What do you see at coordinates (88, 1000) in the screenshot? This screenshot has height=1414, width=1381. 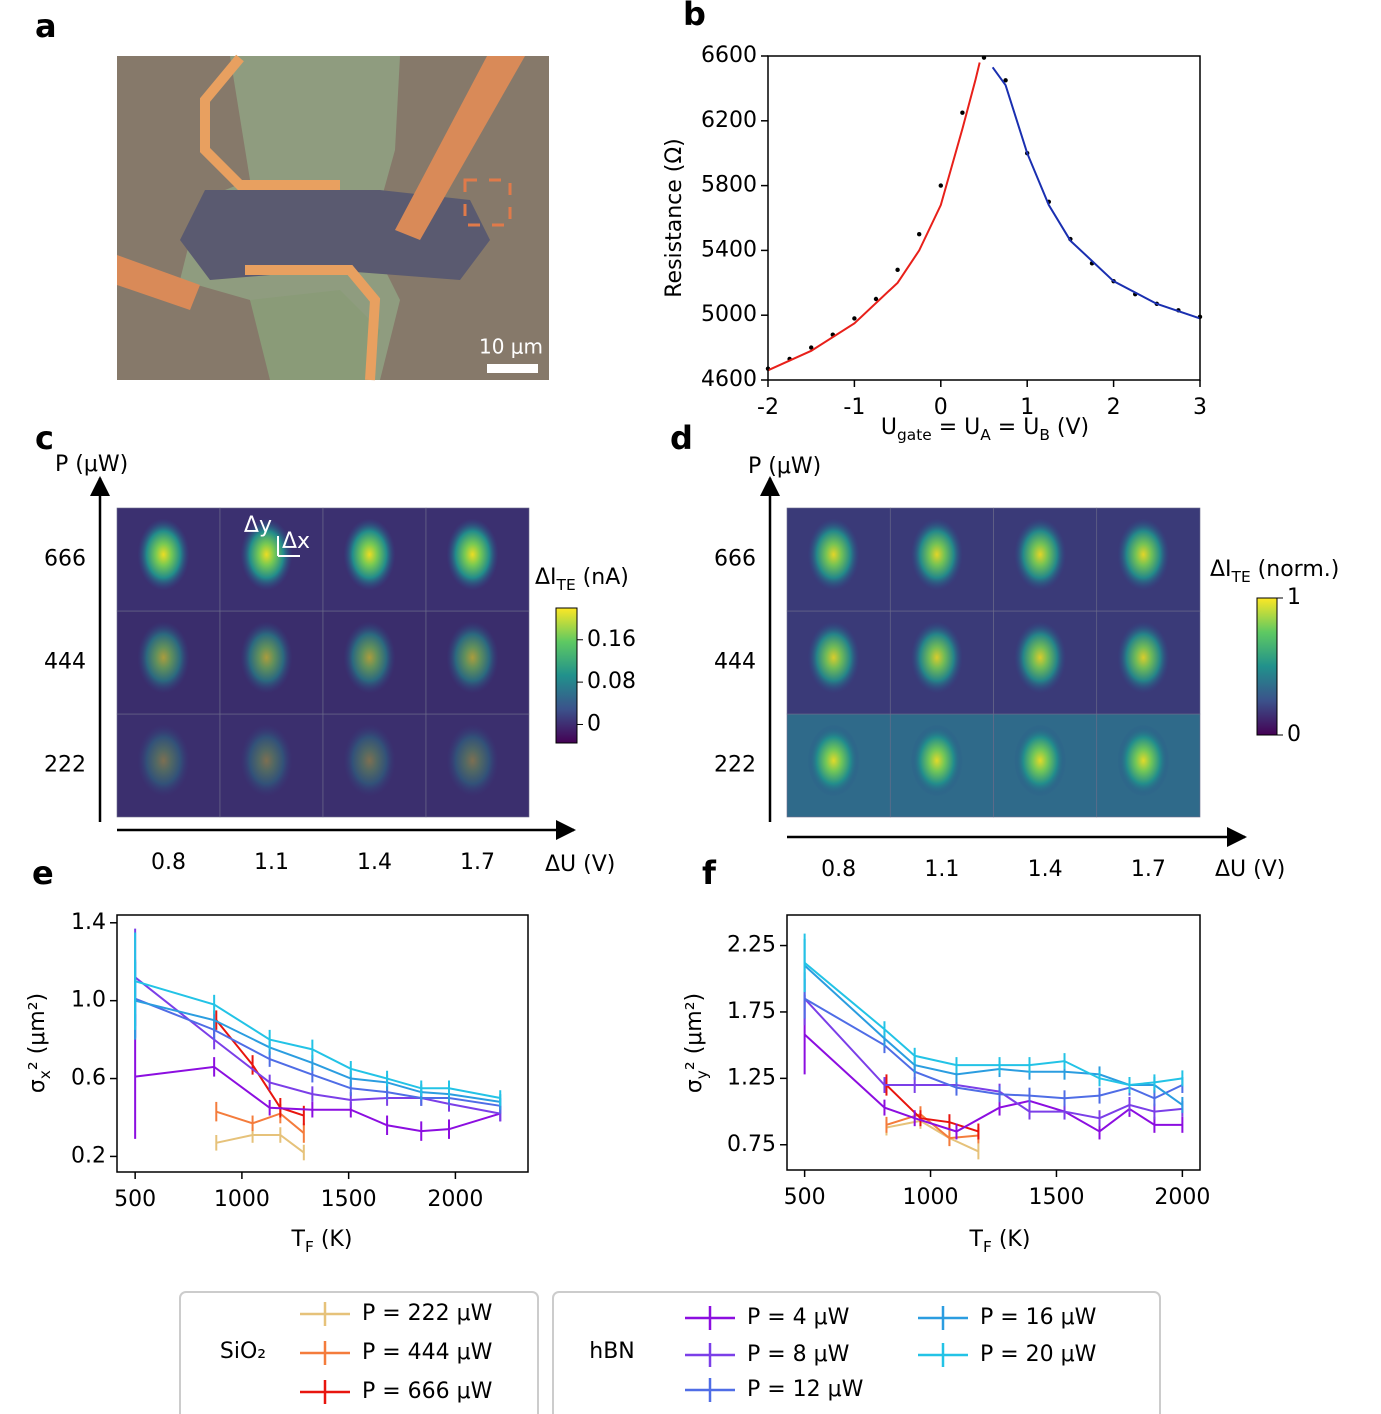 I see `y-tick-label: 1.0` at bounding box center [88, 1000].